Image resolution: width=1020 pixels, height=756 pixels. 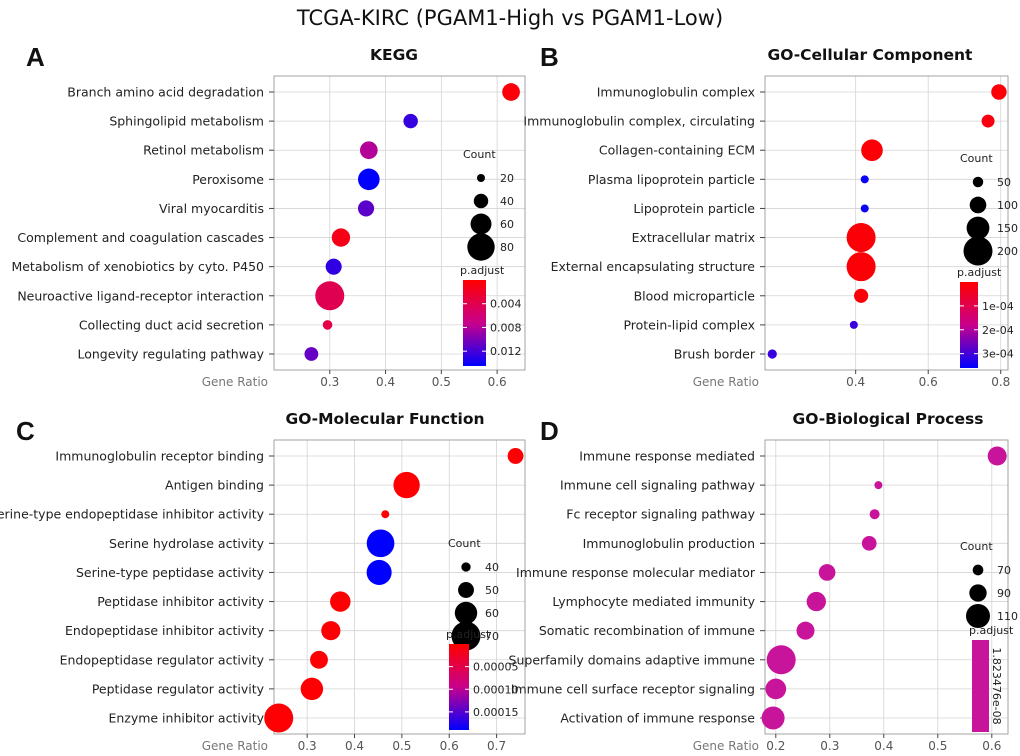 I want to click on category-label: Fc receptor signaling pathway, so click(x=660, y=514).